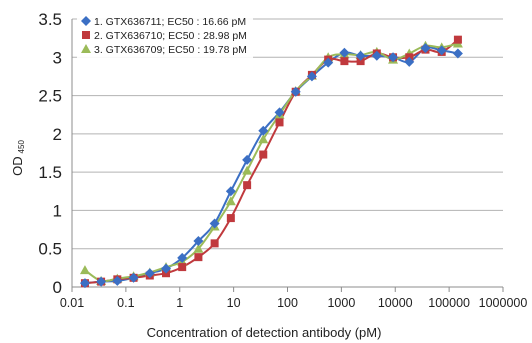 The height and width of the screenshot is (343, 532). What do you see at coordinates (170, 22) in the screenshot?
I see `legend-label: 1. GTX636711; EC50 : 16.66 pM` at bounding box center [170, 22].